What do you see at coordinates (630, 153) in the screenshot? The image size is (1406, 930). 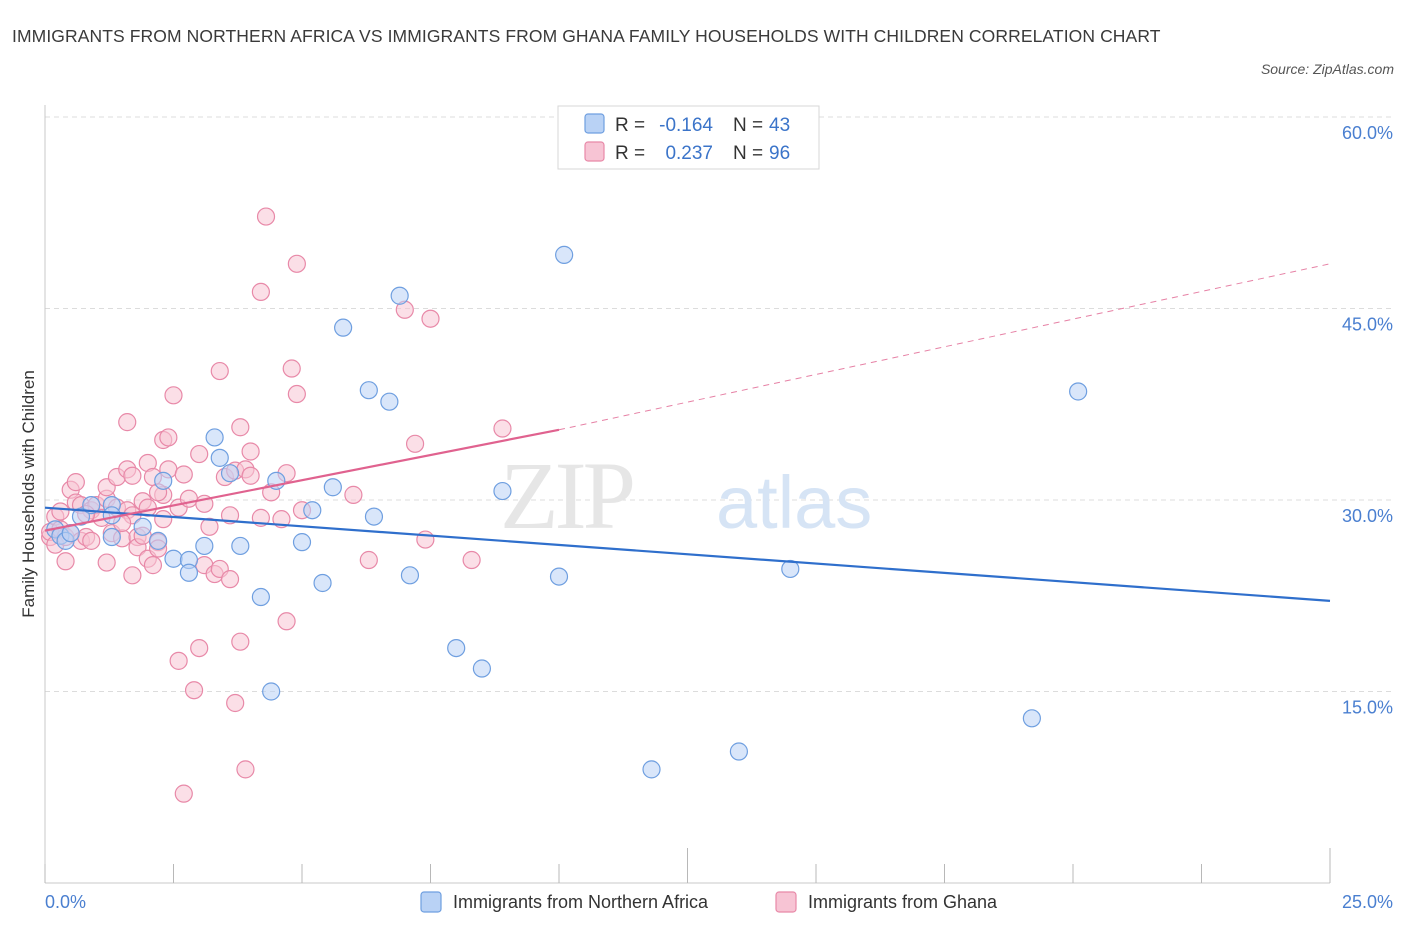 I see `legend-r-label-pink: R =` at bounding box center [630, 153].